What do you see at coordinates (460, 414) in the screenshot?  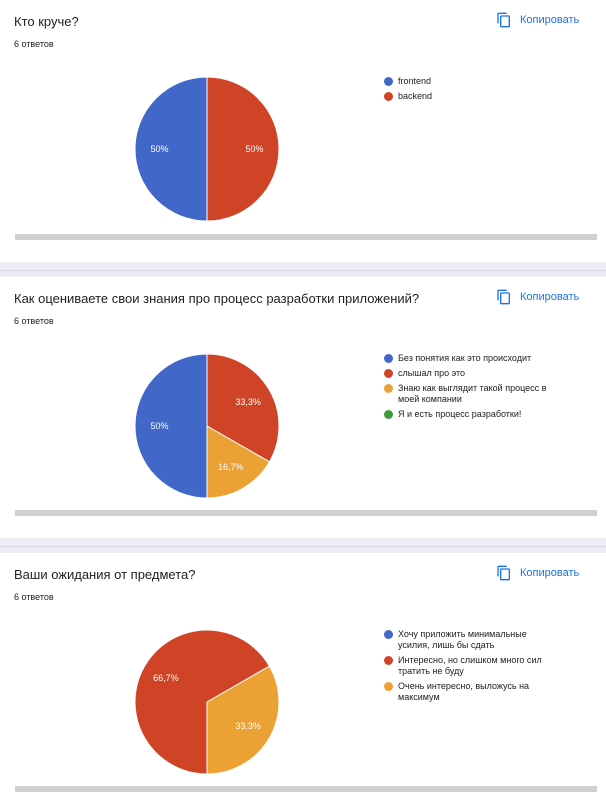 I see `legend-label: Я и есть процесс разработки!` at bounding box center [460, 414].